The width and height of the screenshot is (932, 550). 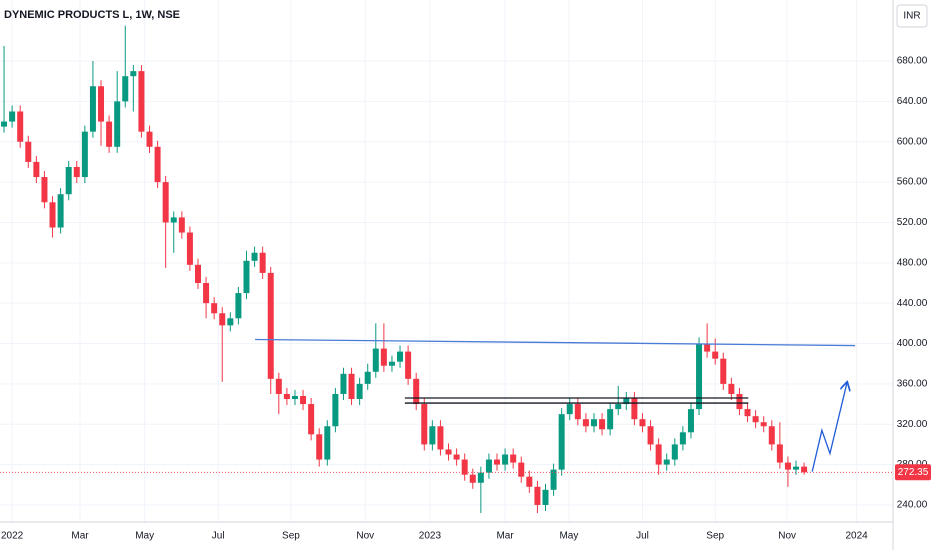 I want to click on currency-box, so click(x=912, y=16).